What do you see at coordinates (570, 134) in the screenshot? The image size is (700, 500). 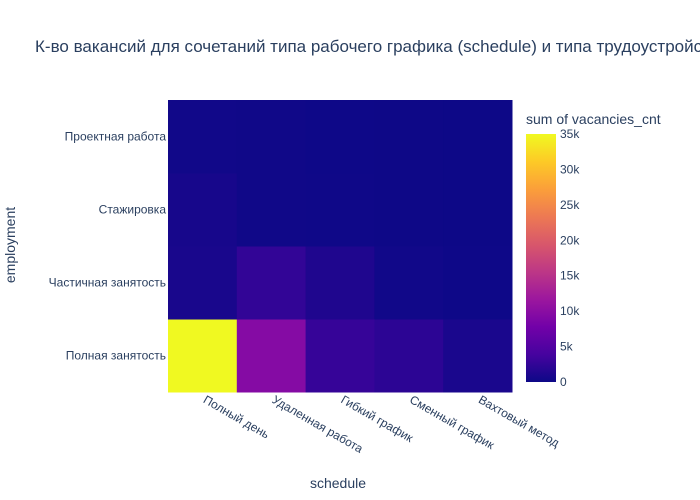 I see `colorbar-tick-label: 35k` at bounding box center [570, 134].